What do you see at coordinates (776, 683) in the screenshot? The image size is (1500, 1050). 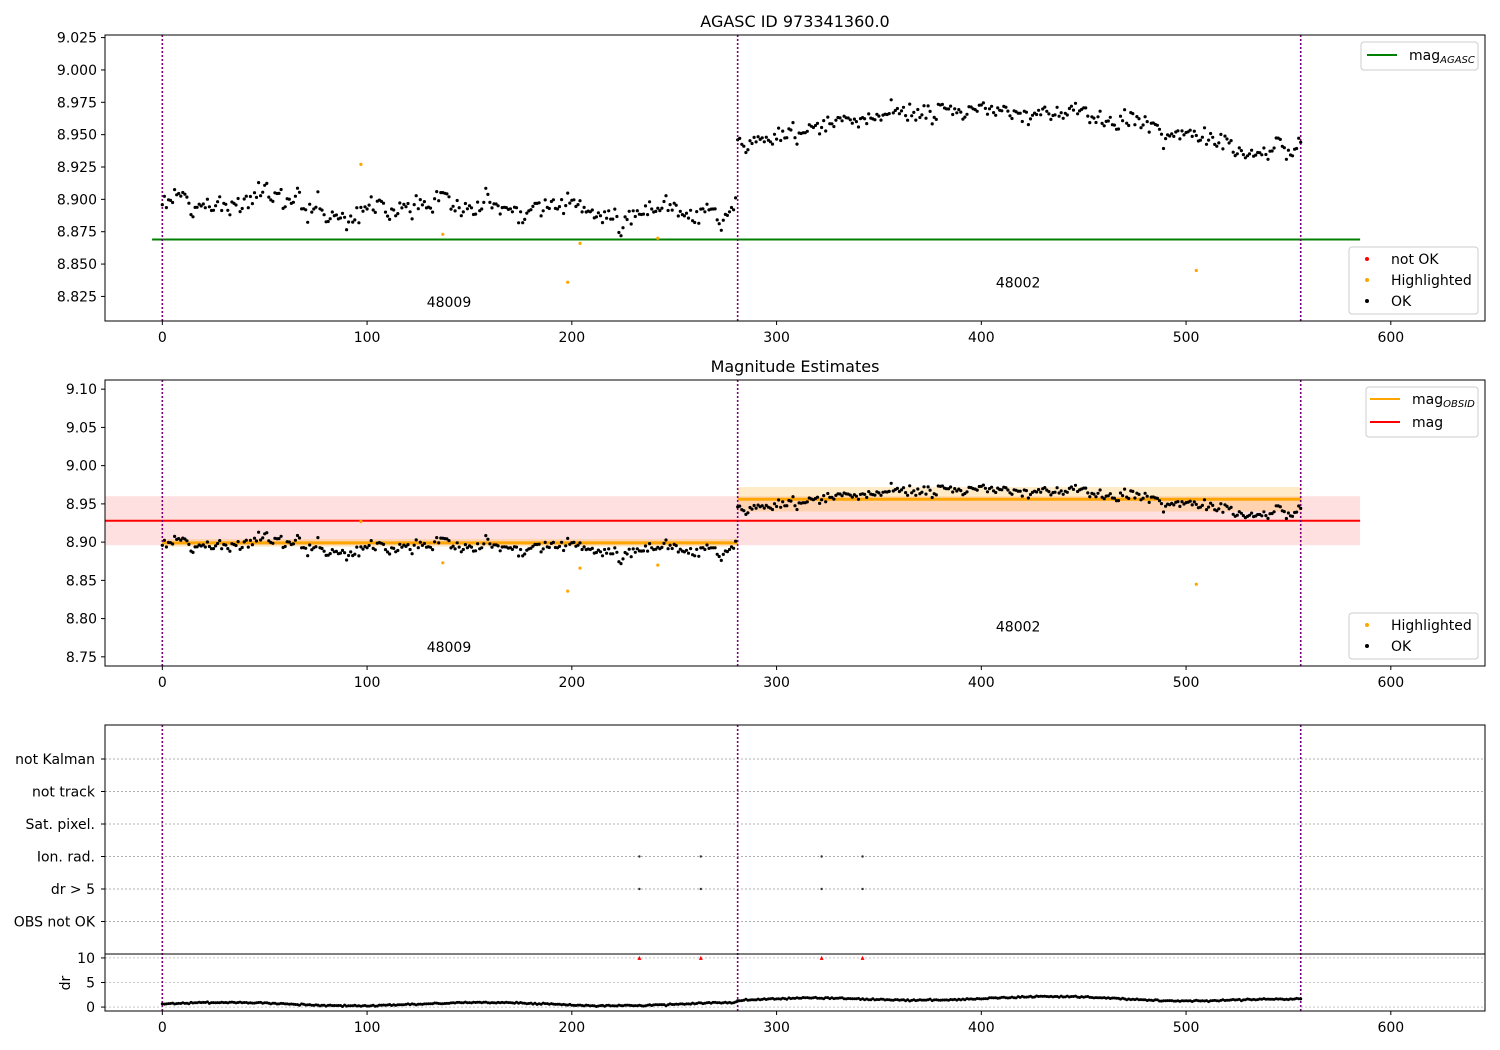 I see `p2-xtick-label: 300` at bounding box center [776, 683].